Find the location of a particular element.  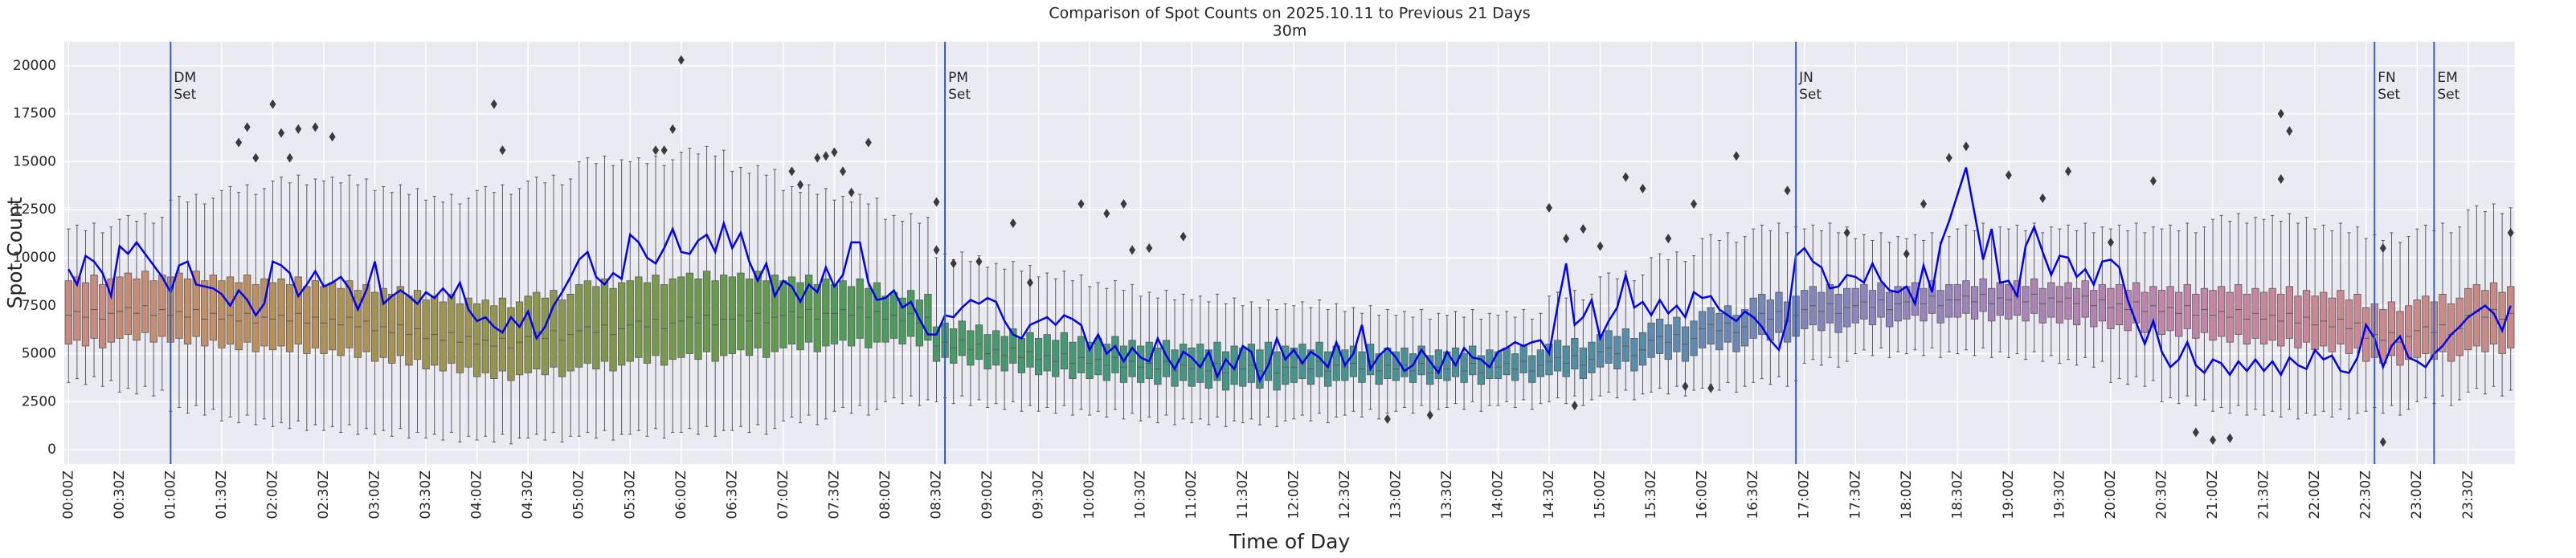

y-tick-label: 5000 is located at coordinates (39, 354).